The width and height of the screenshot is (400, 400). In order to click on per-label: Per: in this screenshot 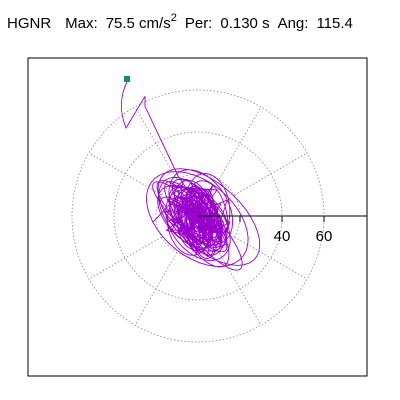, I will do `click(198, 23)`.